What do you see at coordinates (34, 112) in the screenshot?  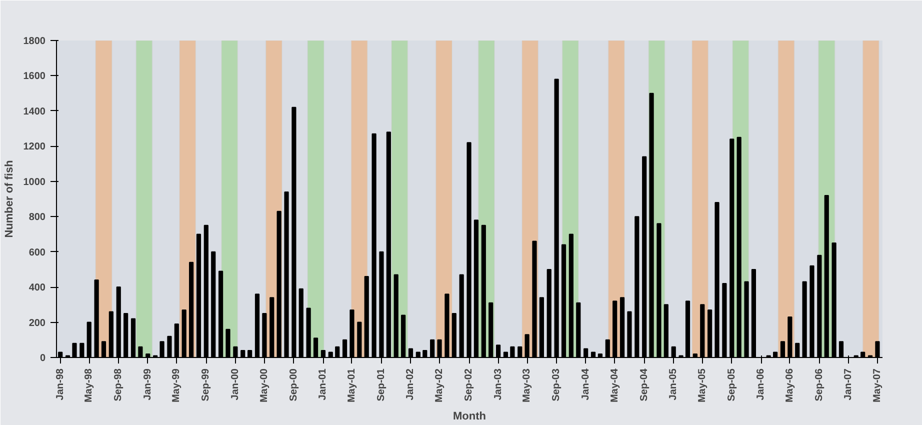 I see `y-tick-label: 1400` at bounding box center [34, 112].